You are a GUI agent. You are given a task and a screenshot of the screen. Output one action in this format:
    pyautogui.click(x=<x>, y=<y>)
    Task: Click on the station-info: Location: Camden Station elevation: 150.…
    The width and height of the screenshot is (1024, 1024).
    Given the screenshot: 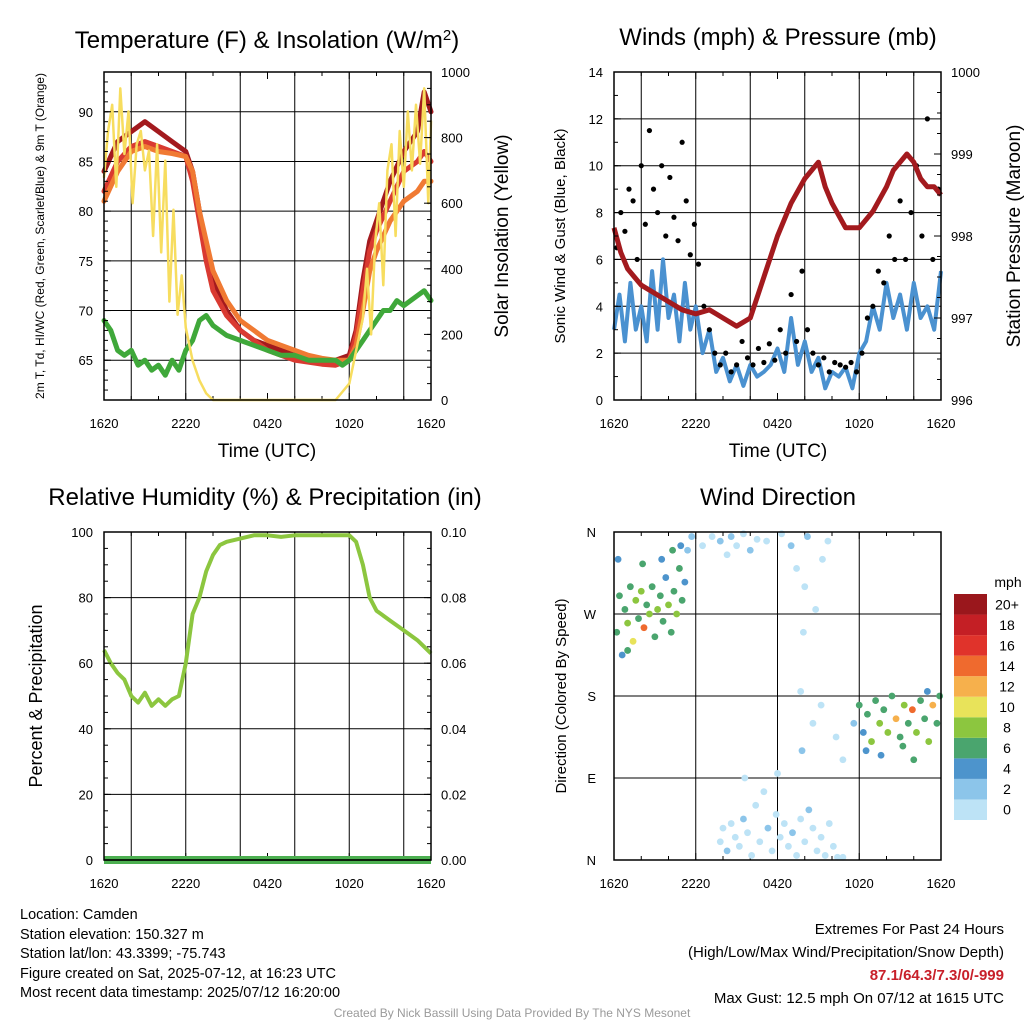 What is the action you would take?
    pyautogui.click(x=180, y=955)
    